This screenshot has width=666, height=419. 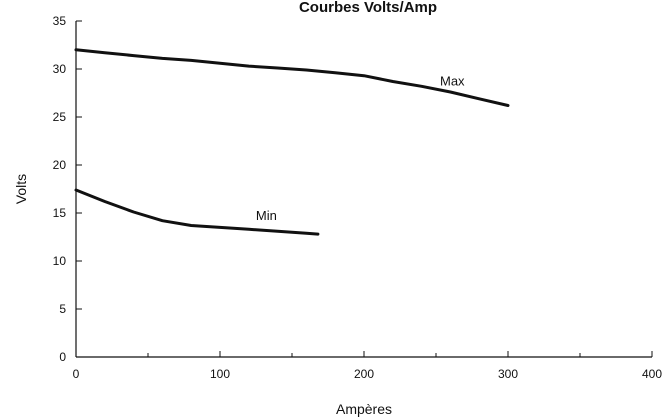 What do you see at coordinates (266, 215) in the screenshot?
I see `series-label-min: Min` at bounding box center [266, 215].